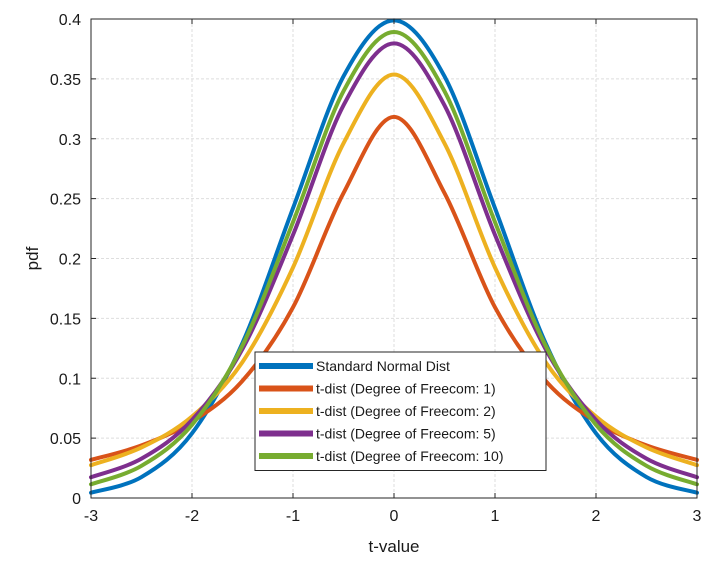 This screenshot has height=573, width=721. I want to click on legend-label: t-dist (Degree of Freecom: 2), so click(406, 411).